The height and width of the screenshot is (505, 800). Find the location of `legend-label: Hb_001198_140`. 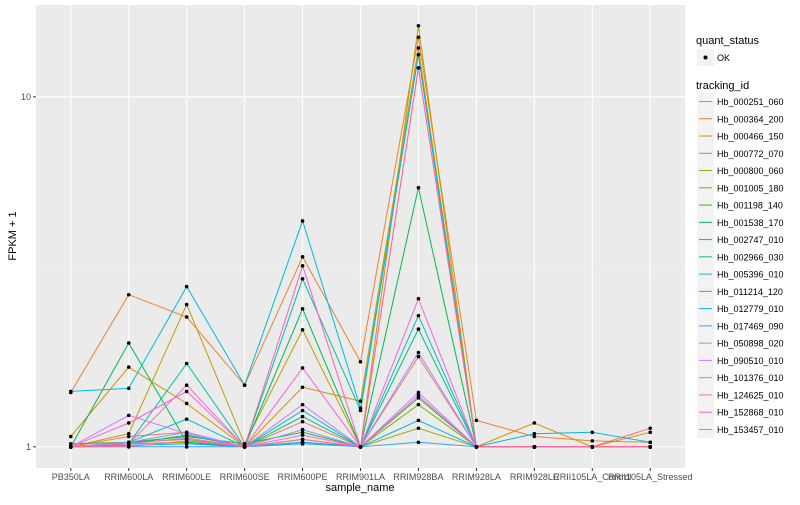

legend-label: Hb_001198_140 is located at coordinates (750, 206).